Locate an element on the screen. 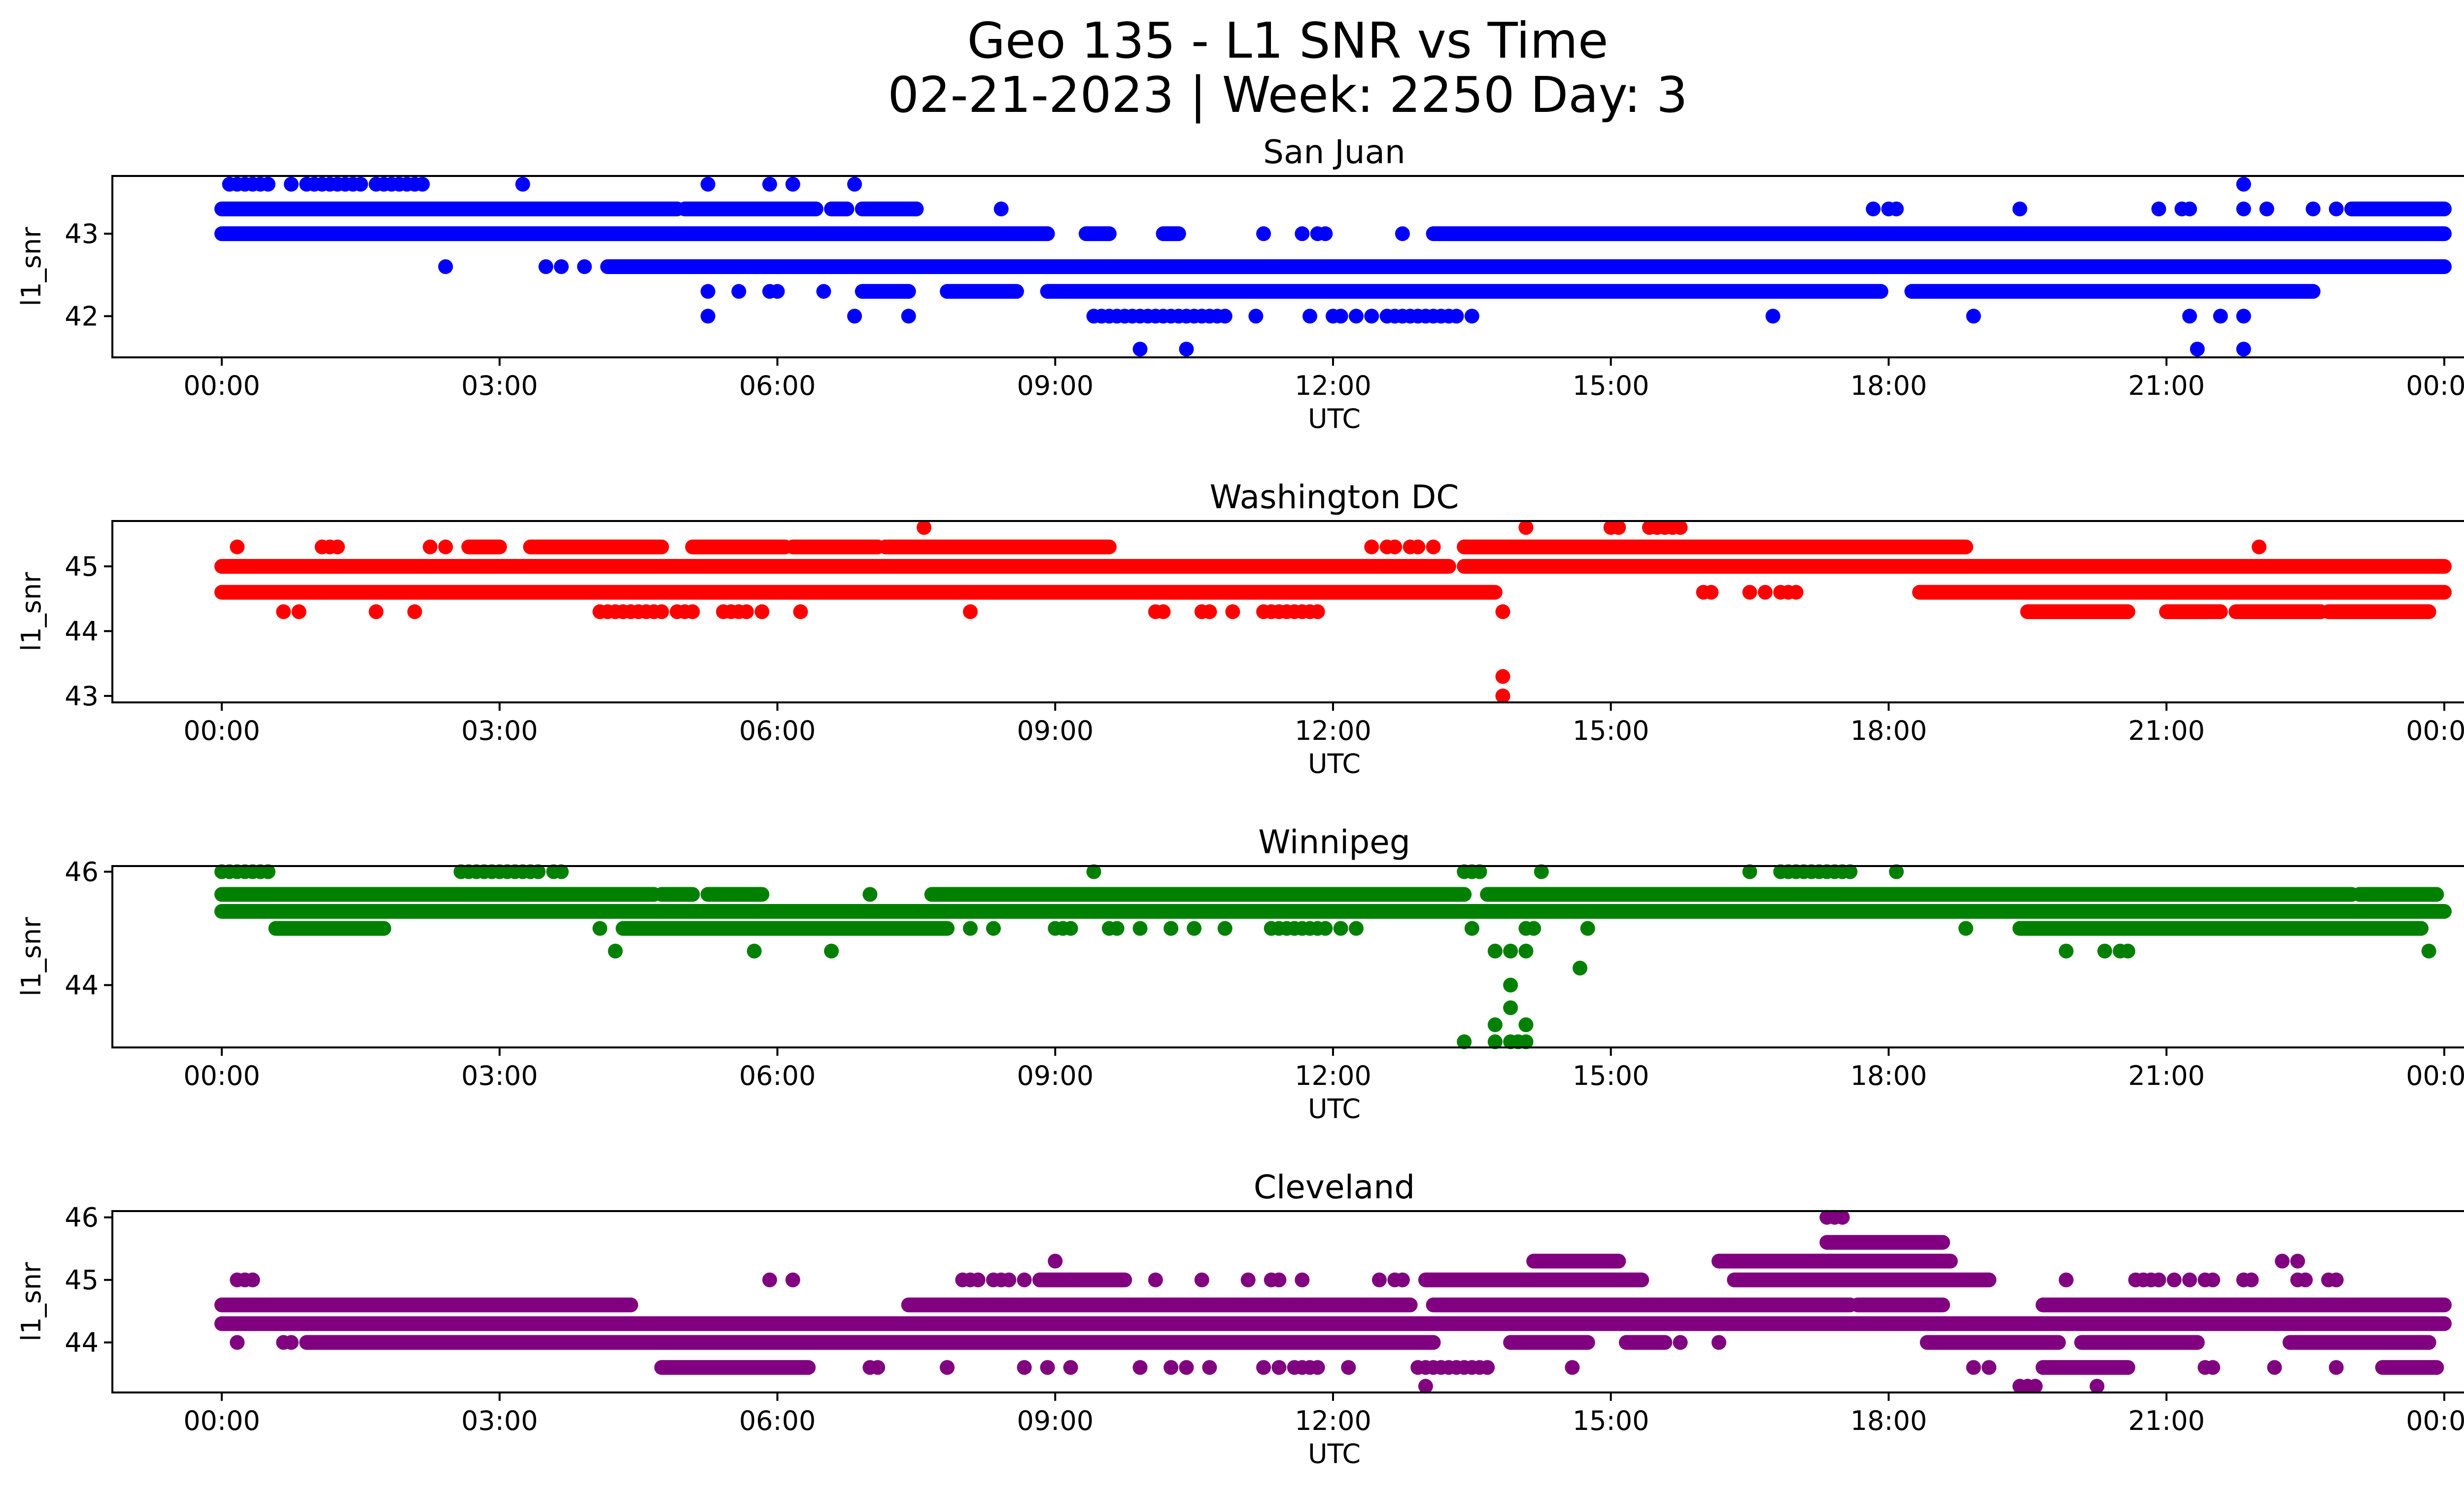 This screenshot has width=2464, height=1495. y-tick-label: 44 is located at coordinates (82, 631).